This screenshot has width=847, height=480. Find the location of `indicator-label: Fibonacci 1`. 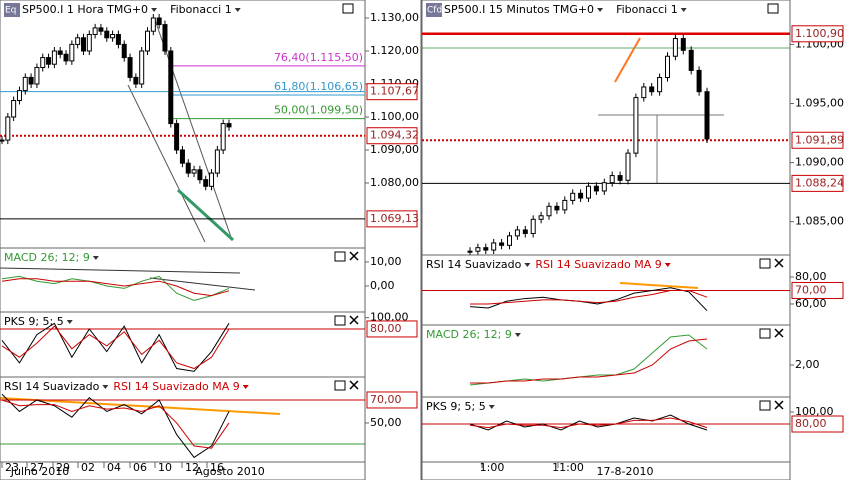

indicator-label: Fibonacci 1 is located at coordinates (201, 9).